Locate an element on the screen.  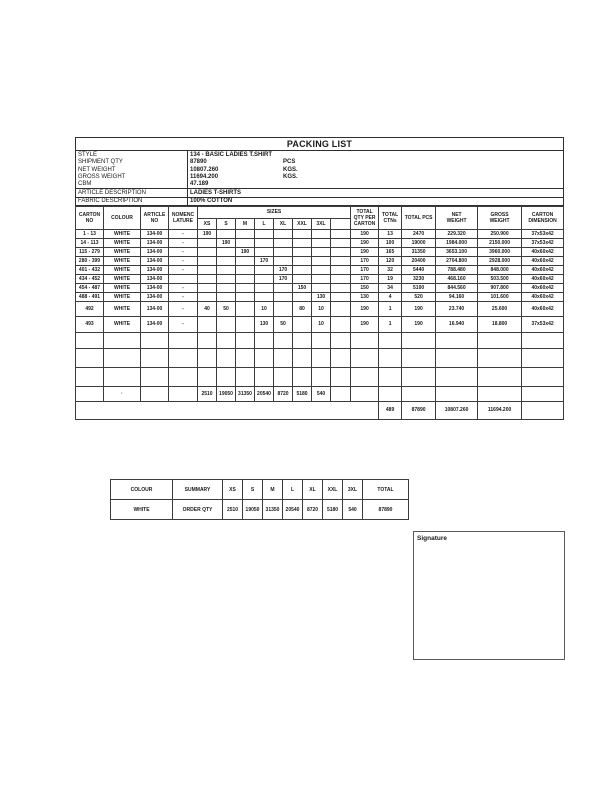
signature-box: Signature is located at coordinates (489, 595).